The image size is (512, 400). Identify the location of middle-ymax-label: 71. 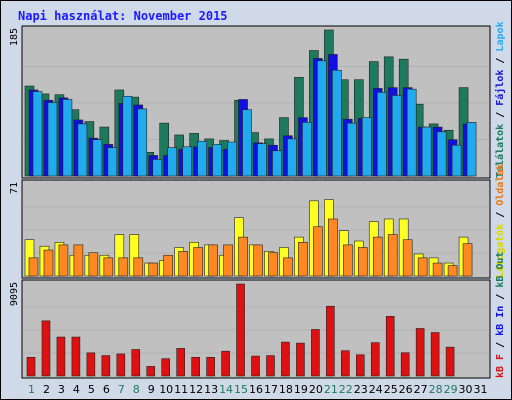
(14, 188).